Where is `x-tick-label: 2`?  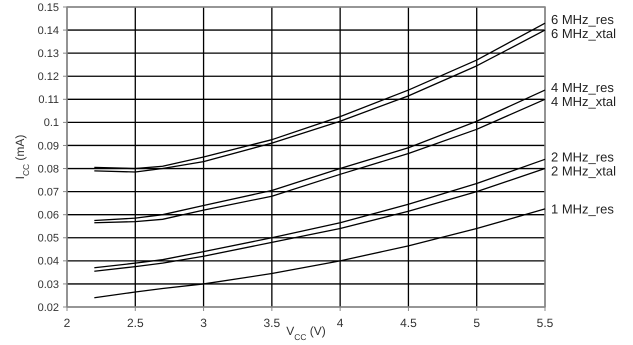 x-tick-label: 2 is located at coordinates (67, 323).